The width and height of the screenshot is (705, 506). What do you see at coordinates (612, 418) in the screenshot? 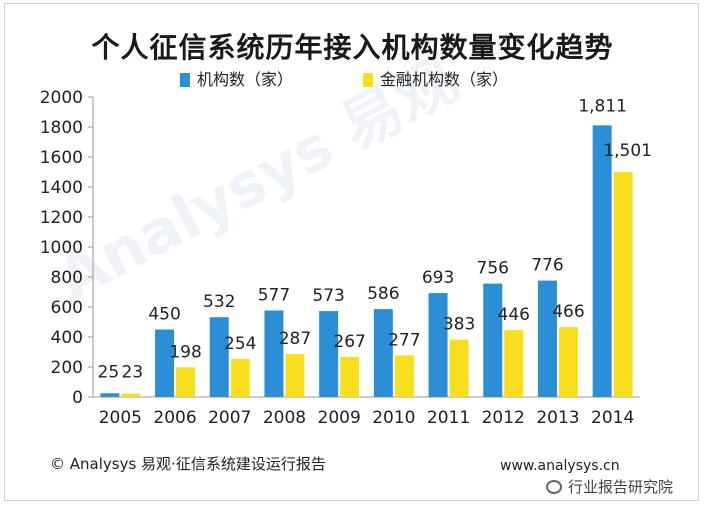
I see `x-tick-label: 2014` at bounding box center [612, 418].